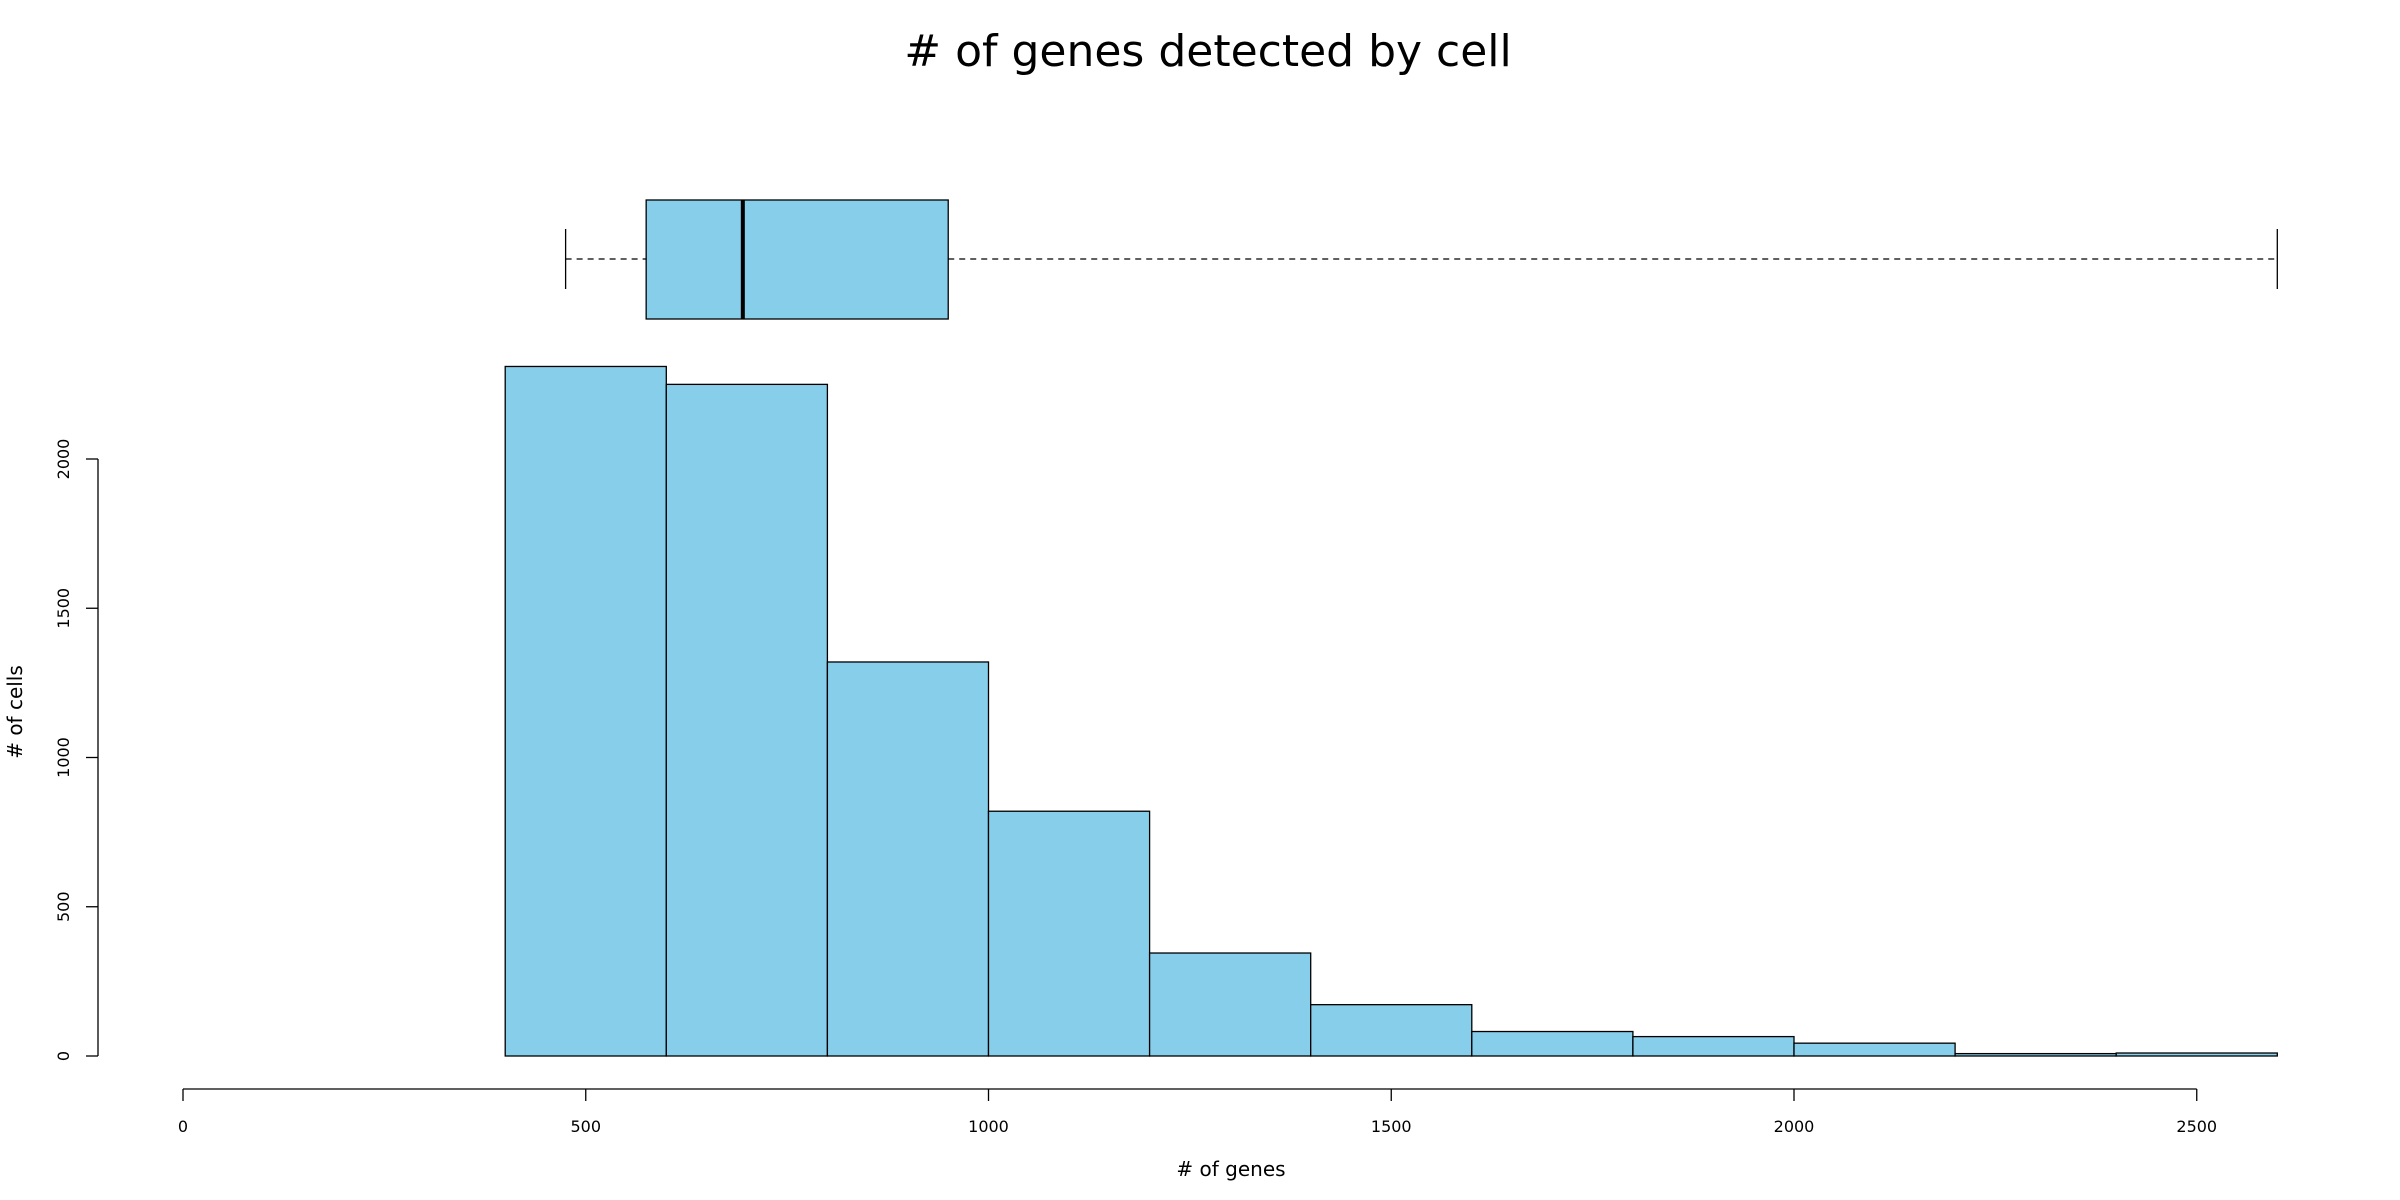 This screenshot has width=2400, height=1200. Describe the element at coordinates (76, 750) in the screenshot. I see `y-axis: 0 500 1000 1500 2000` at that location.